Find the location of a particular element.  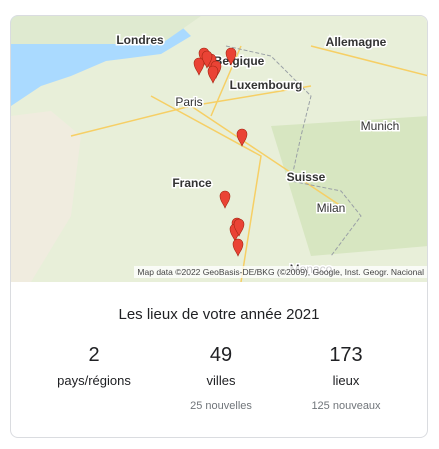

stat-note: 125 nouveaux is located at coordinates (346, 406).